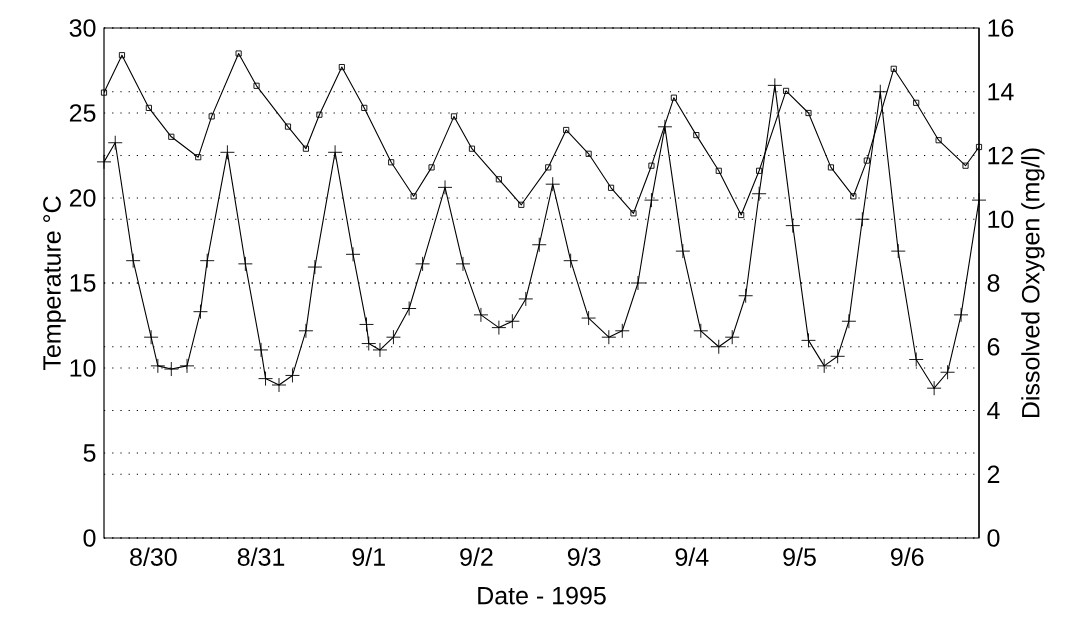 This screenshot has height=640, width=1081. I want to click on y2-tick-label: 8, so click(993, 283).